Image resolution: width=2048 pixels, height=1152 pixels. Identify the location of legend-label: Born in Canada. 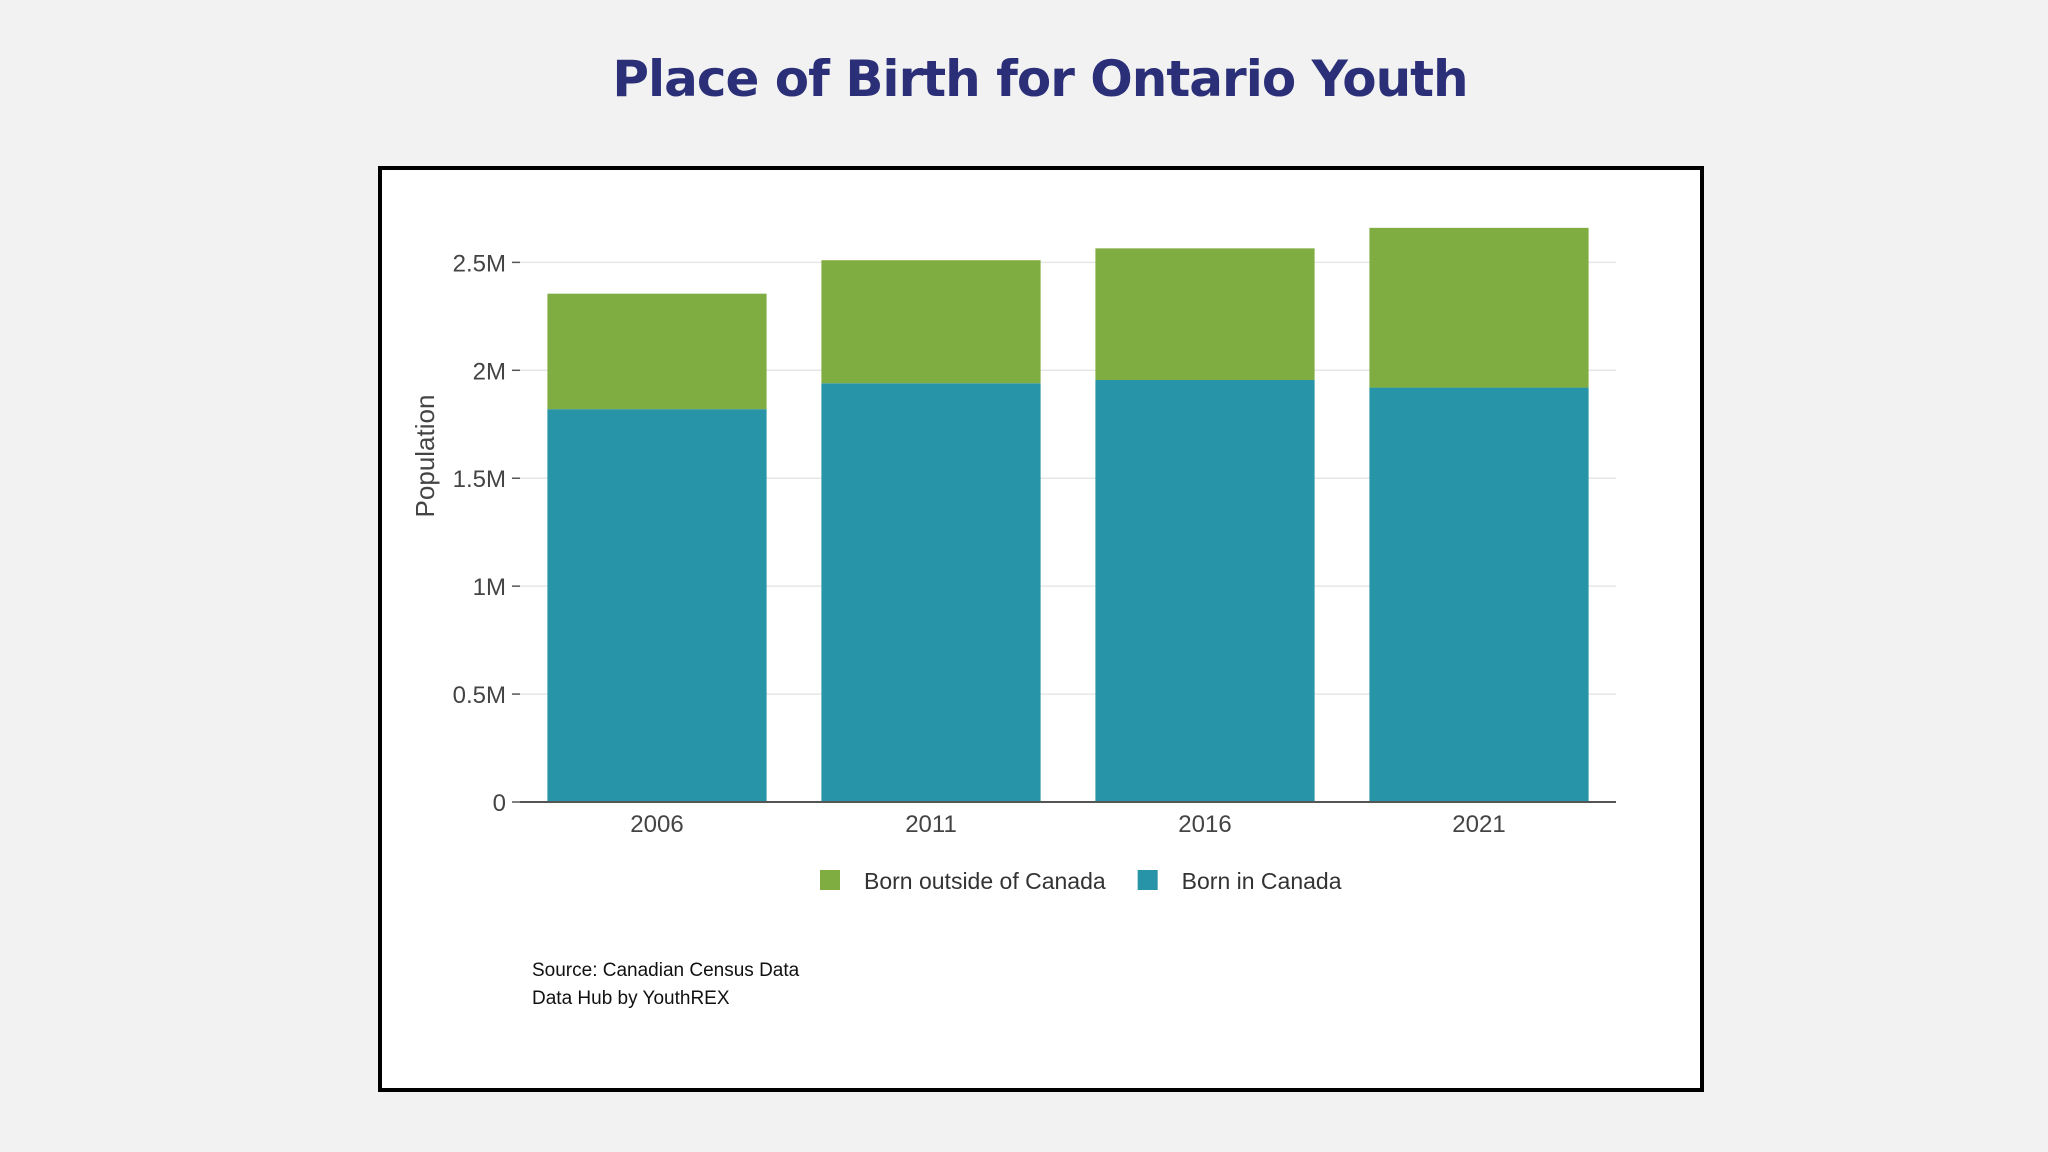
(1262, 881).